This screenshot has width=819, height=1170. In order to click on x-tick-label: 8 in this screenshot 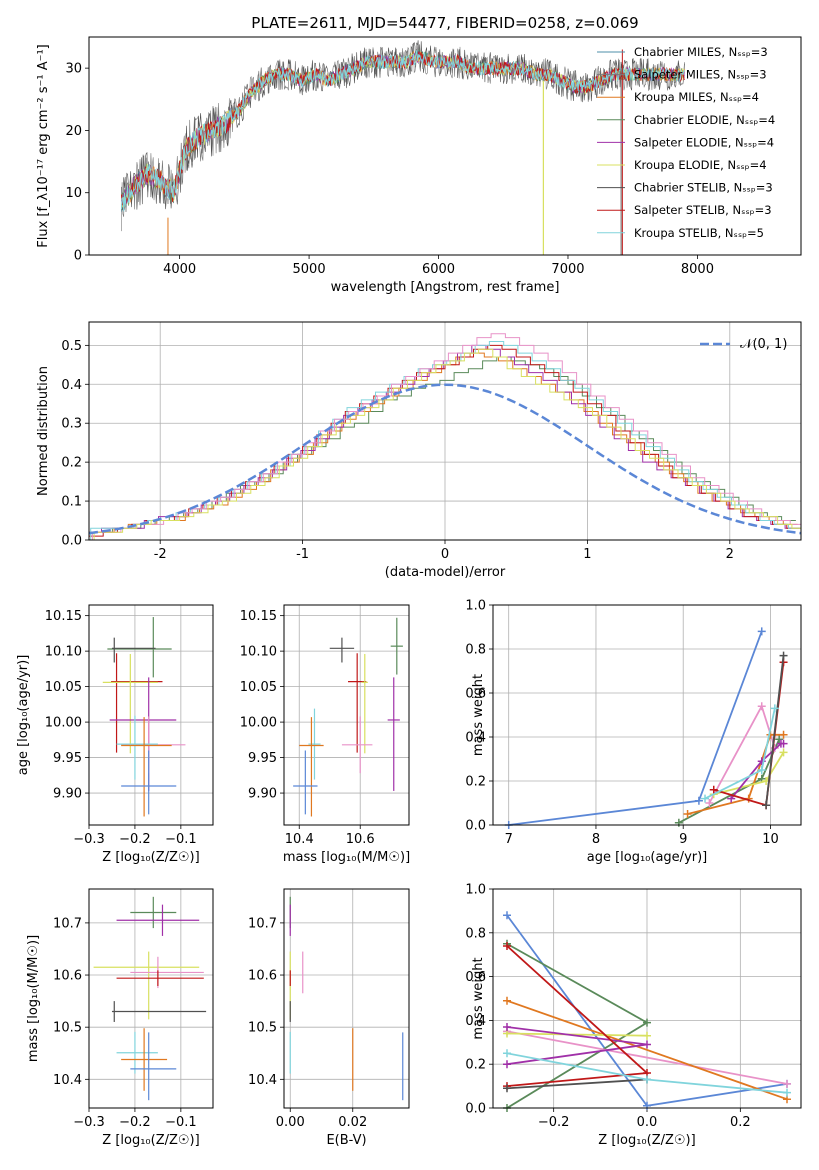, I will do `click(596, 839)`.